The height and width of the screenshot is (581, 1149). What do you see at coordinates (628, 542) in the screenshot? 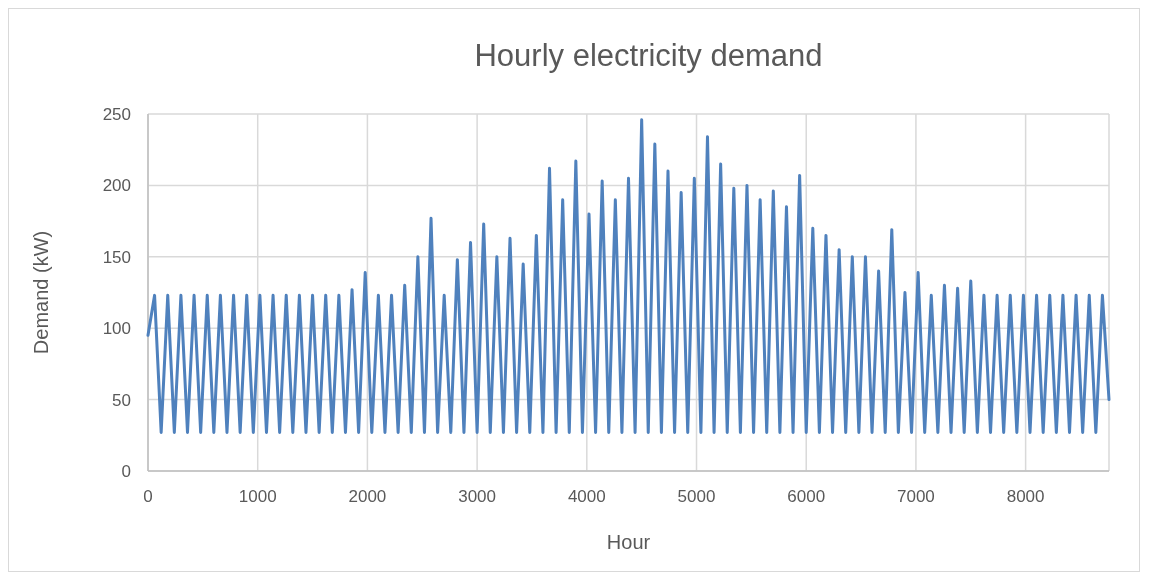
I see `x-axis-title: Hour` at bounding box center [628, 542].